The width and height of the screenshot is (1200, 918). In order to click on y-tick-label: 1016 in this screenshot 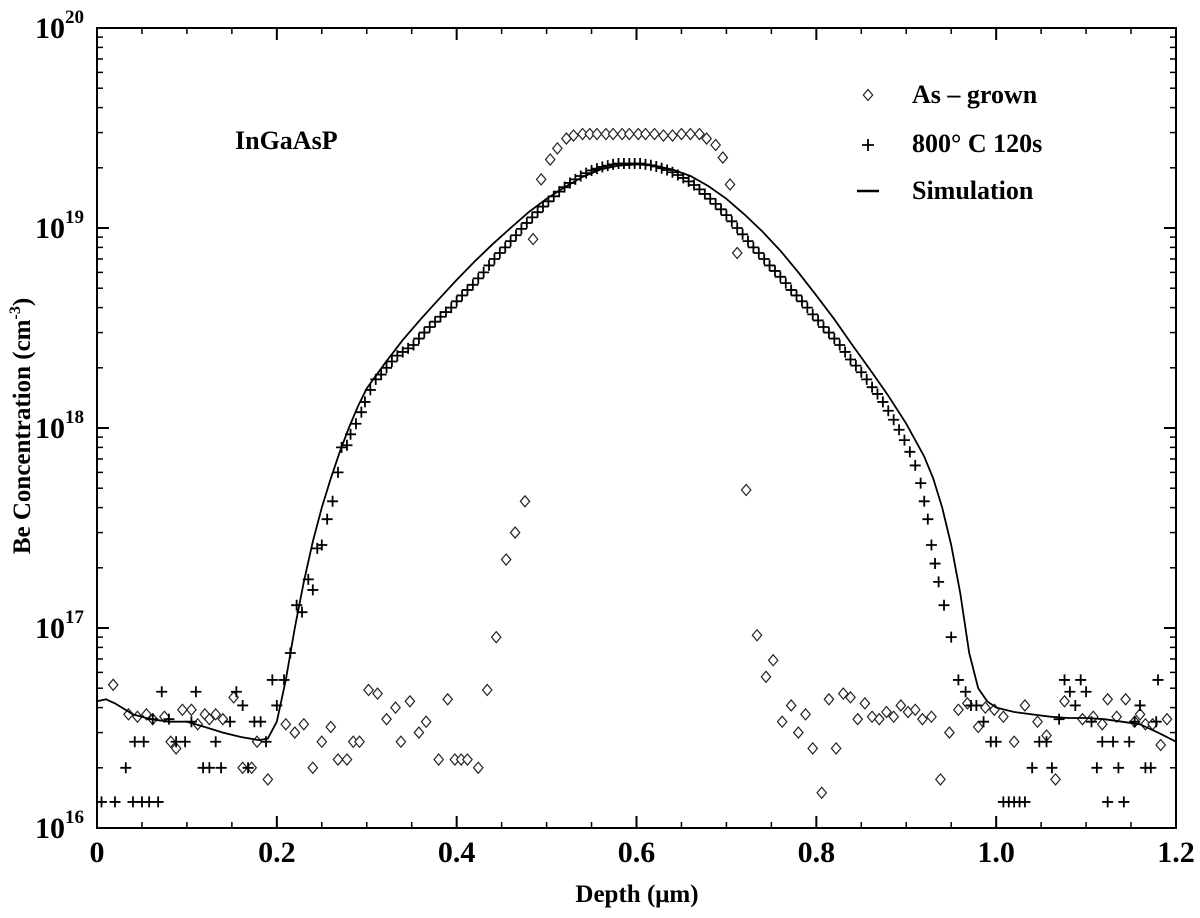, I will do `click(59, 826)`.